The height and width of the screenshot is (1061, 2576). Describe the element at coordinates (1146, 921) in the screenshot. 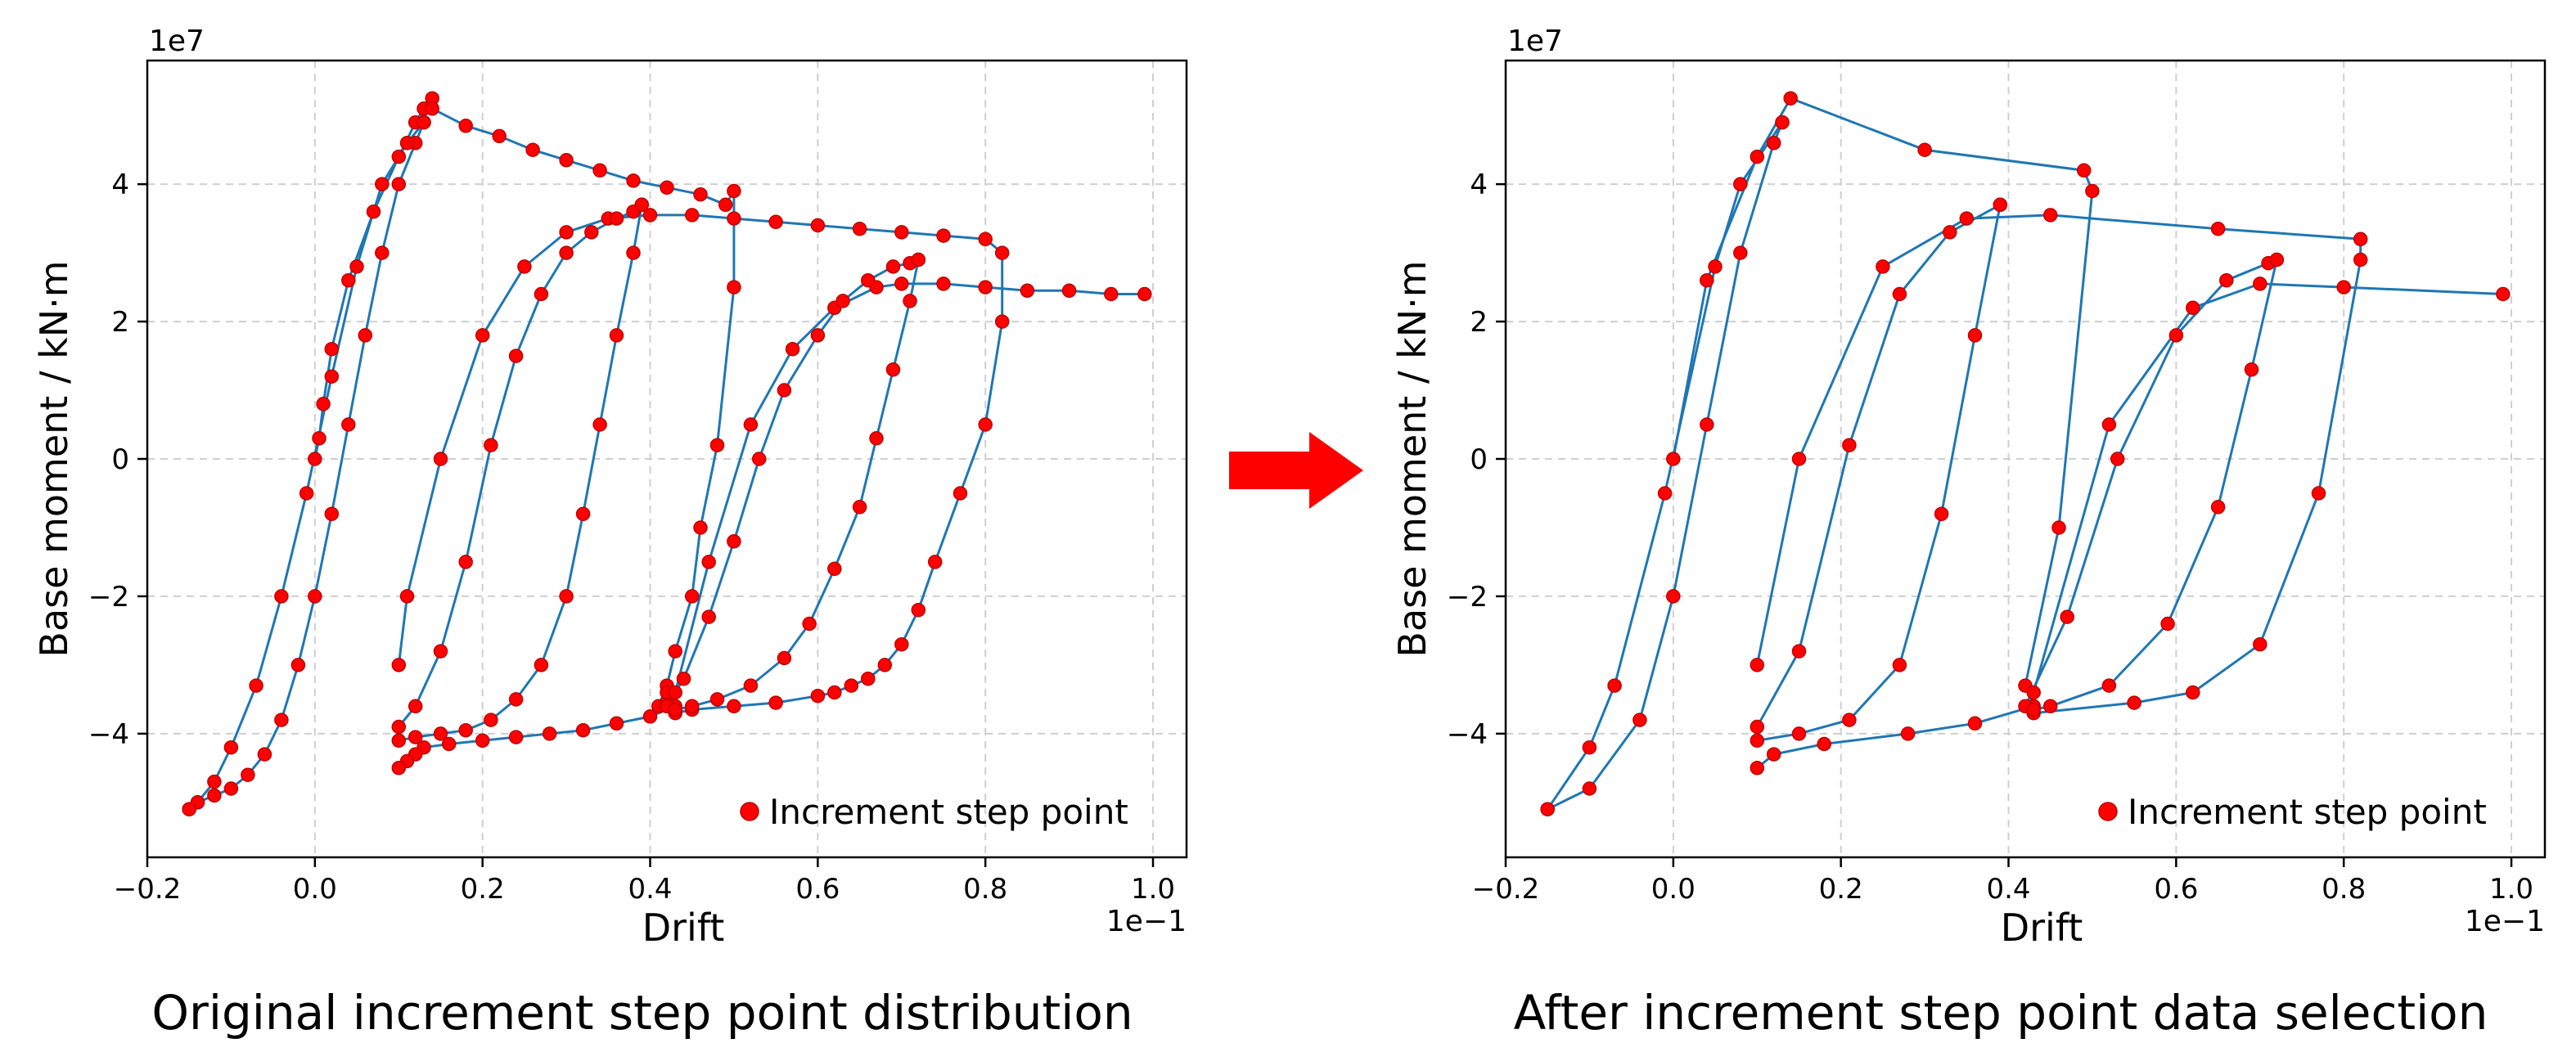

I see `x-axis-multiplier: 1e−1` at that location.